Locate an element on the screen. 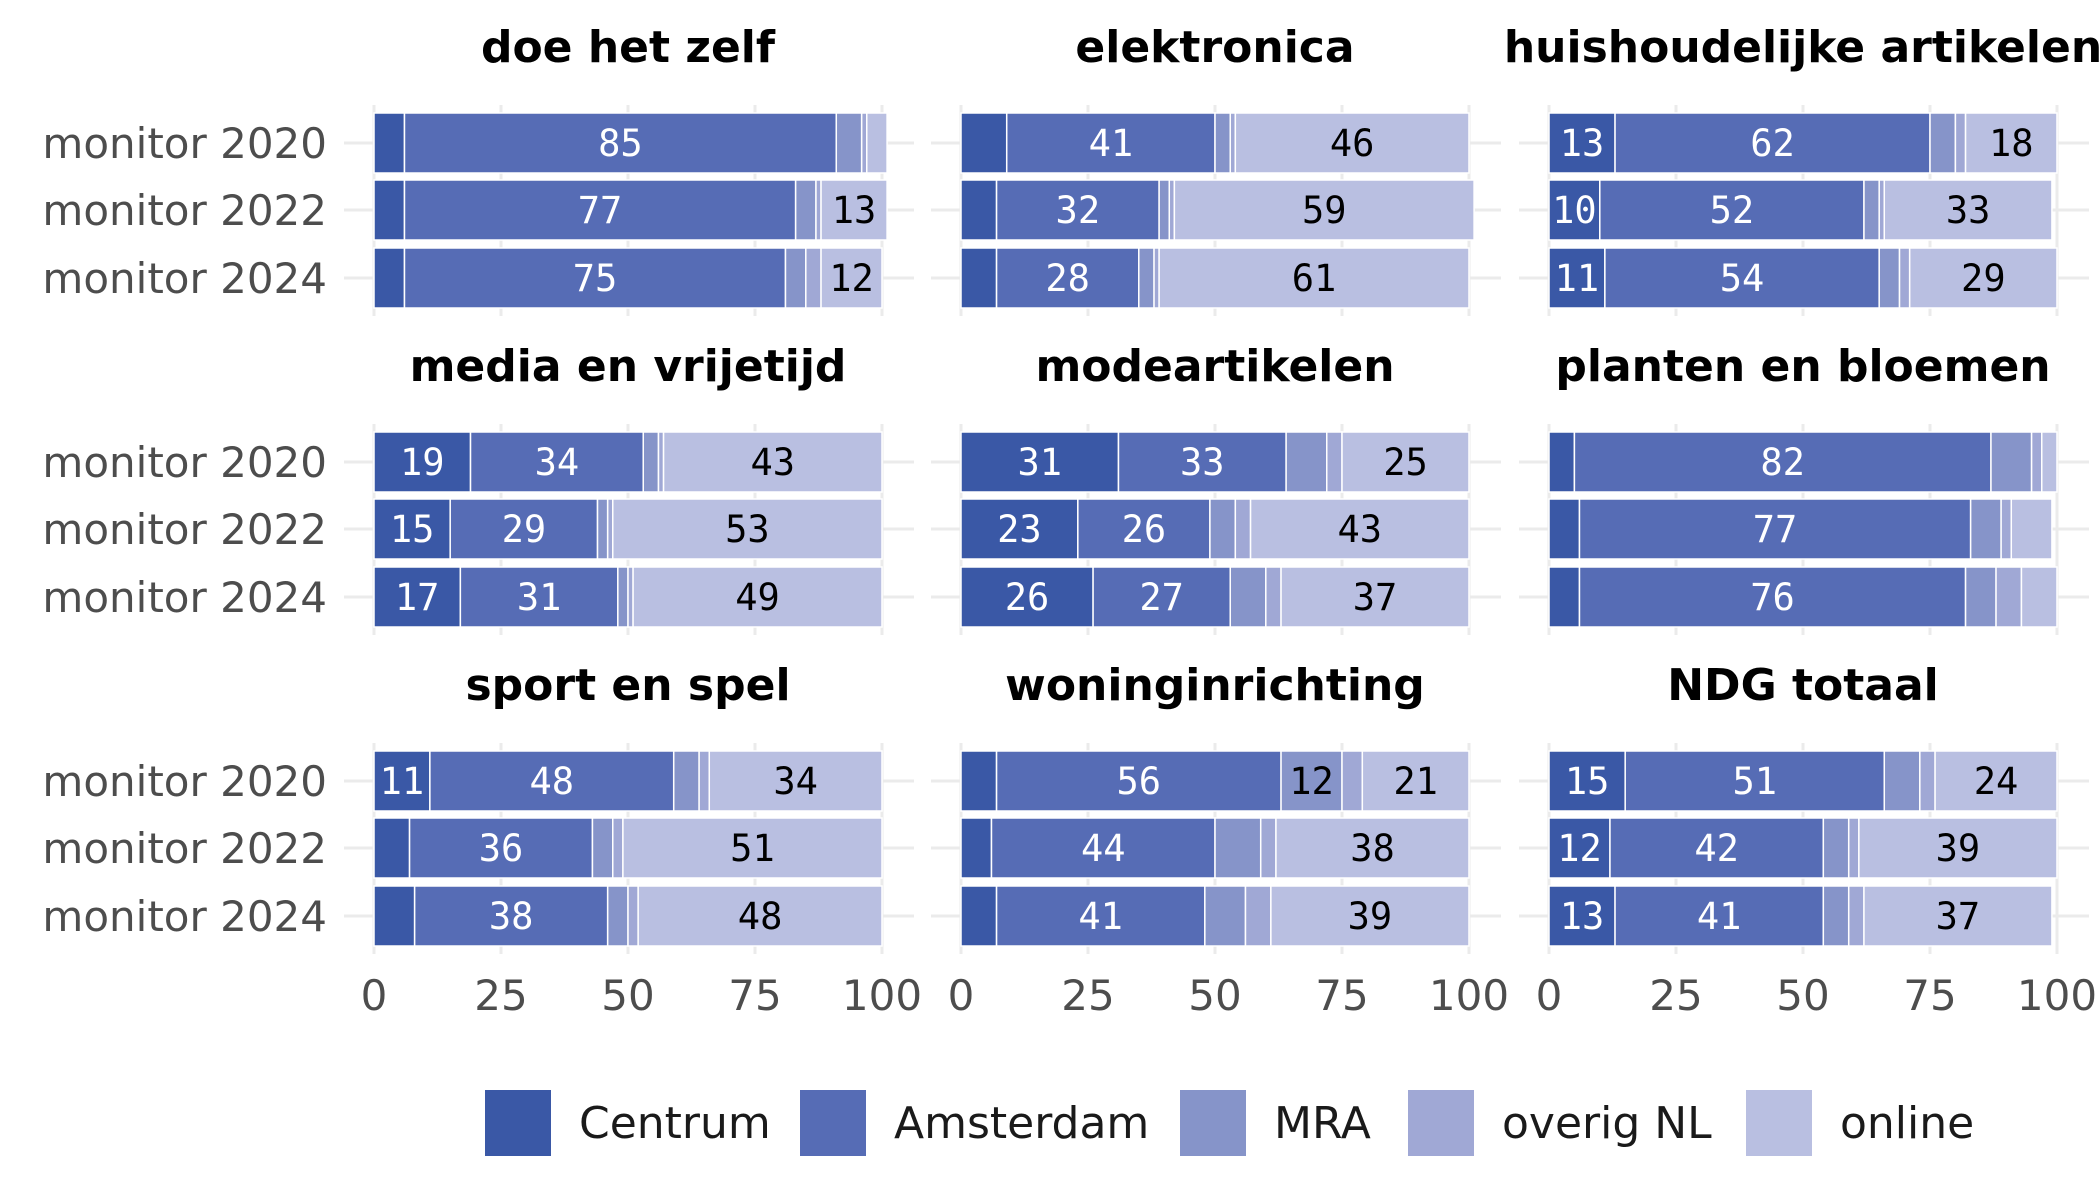  bar-label-huishoudelijke-artikelen-monitor-2024-amsterdam: 54 is located at coordinates (1742, 278).